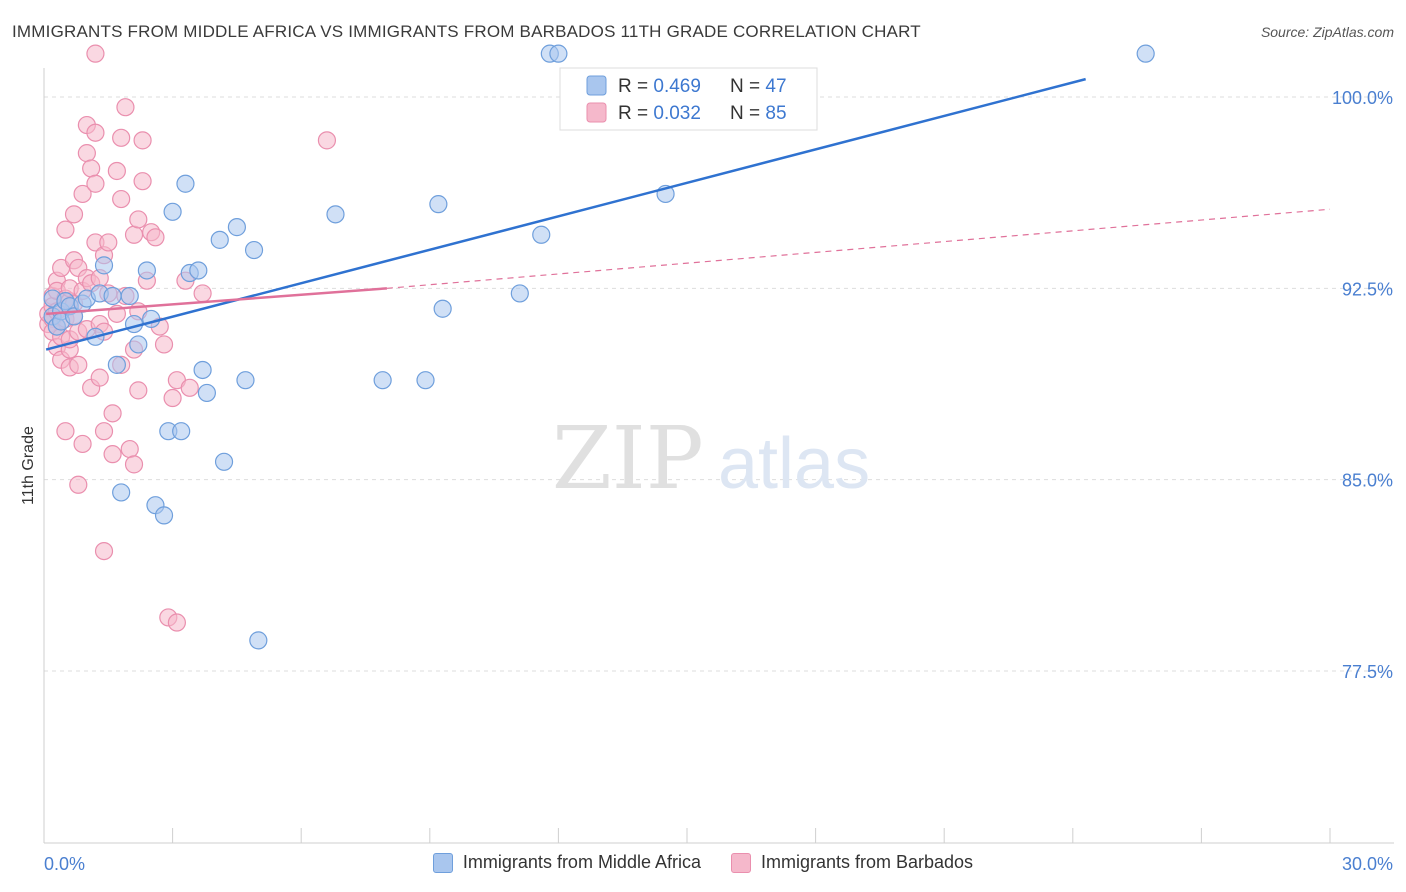 This screenshot has height=892, width=1406. Describe the element at coordinates (635, 86) in the screenshot. I see `legend-r-label-1: R =` at that location.